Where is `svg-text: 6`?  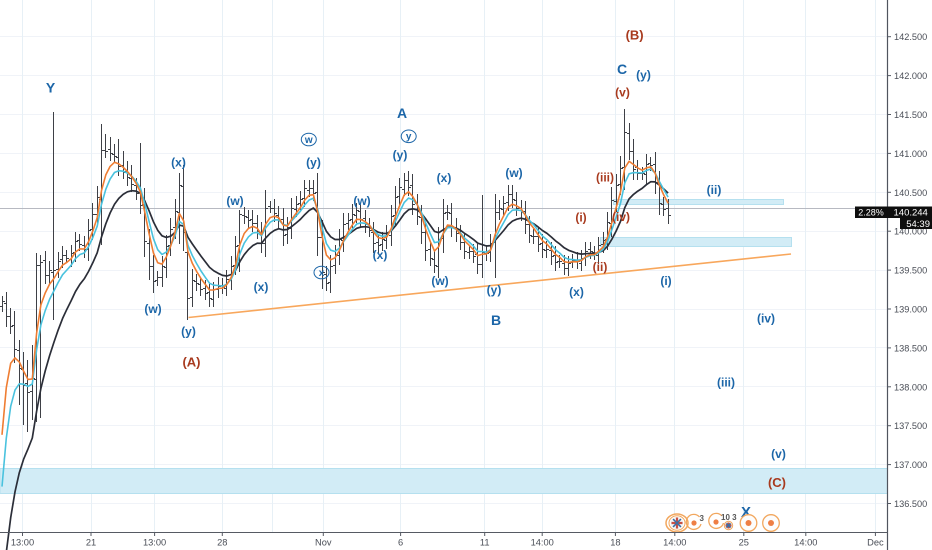
svg-text: 6 is located at coordinates (400, 543).